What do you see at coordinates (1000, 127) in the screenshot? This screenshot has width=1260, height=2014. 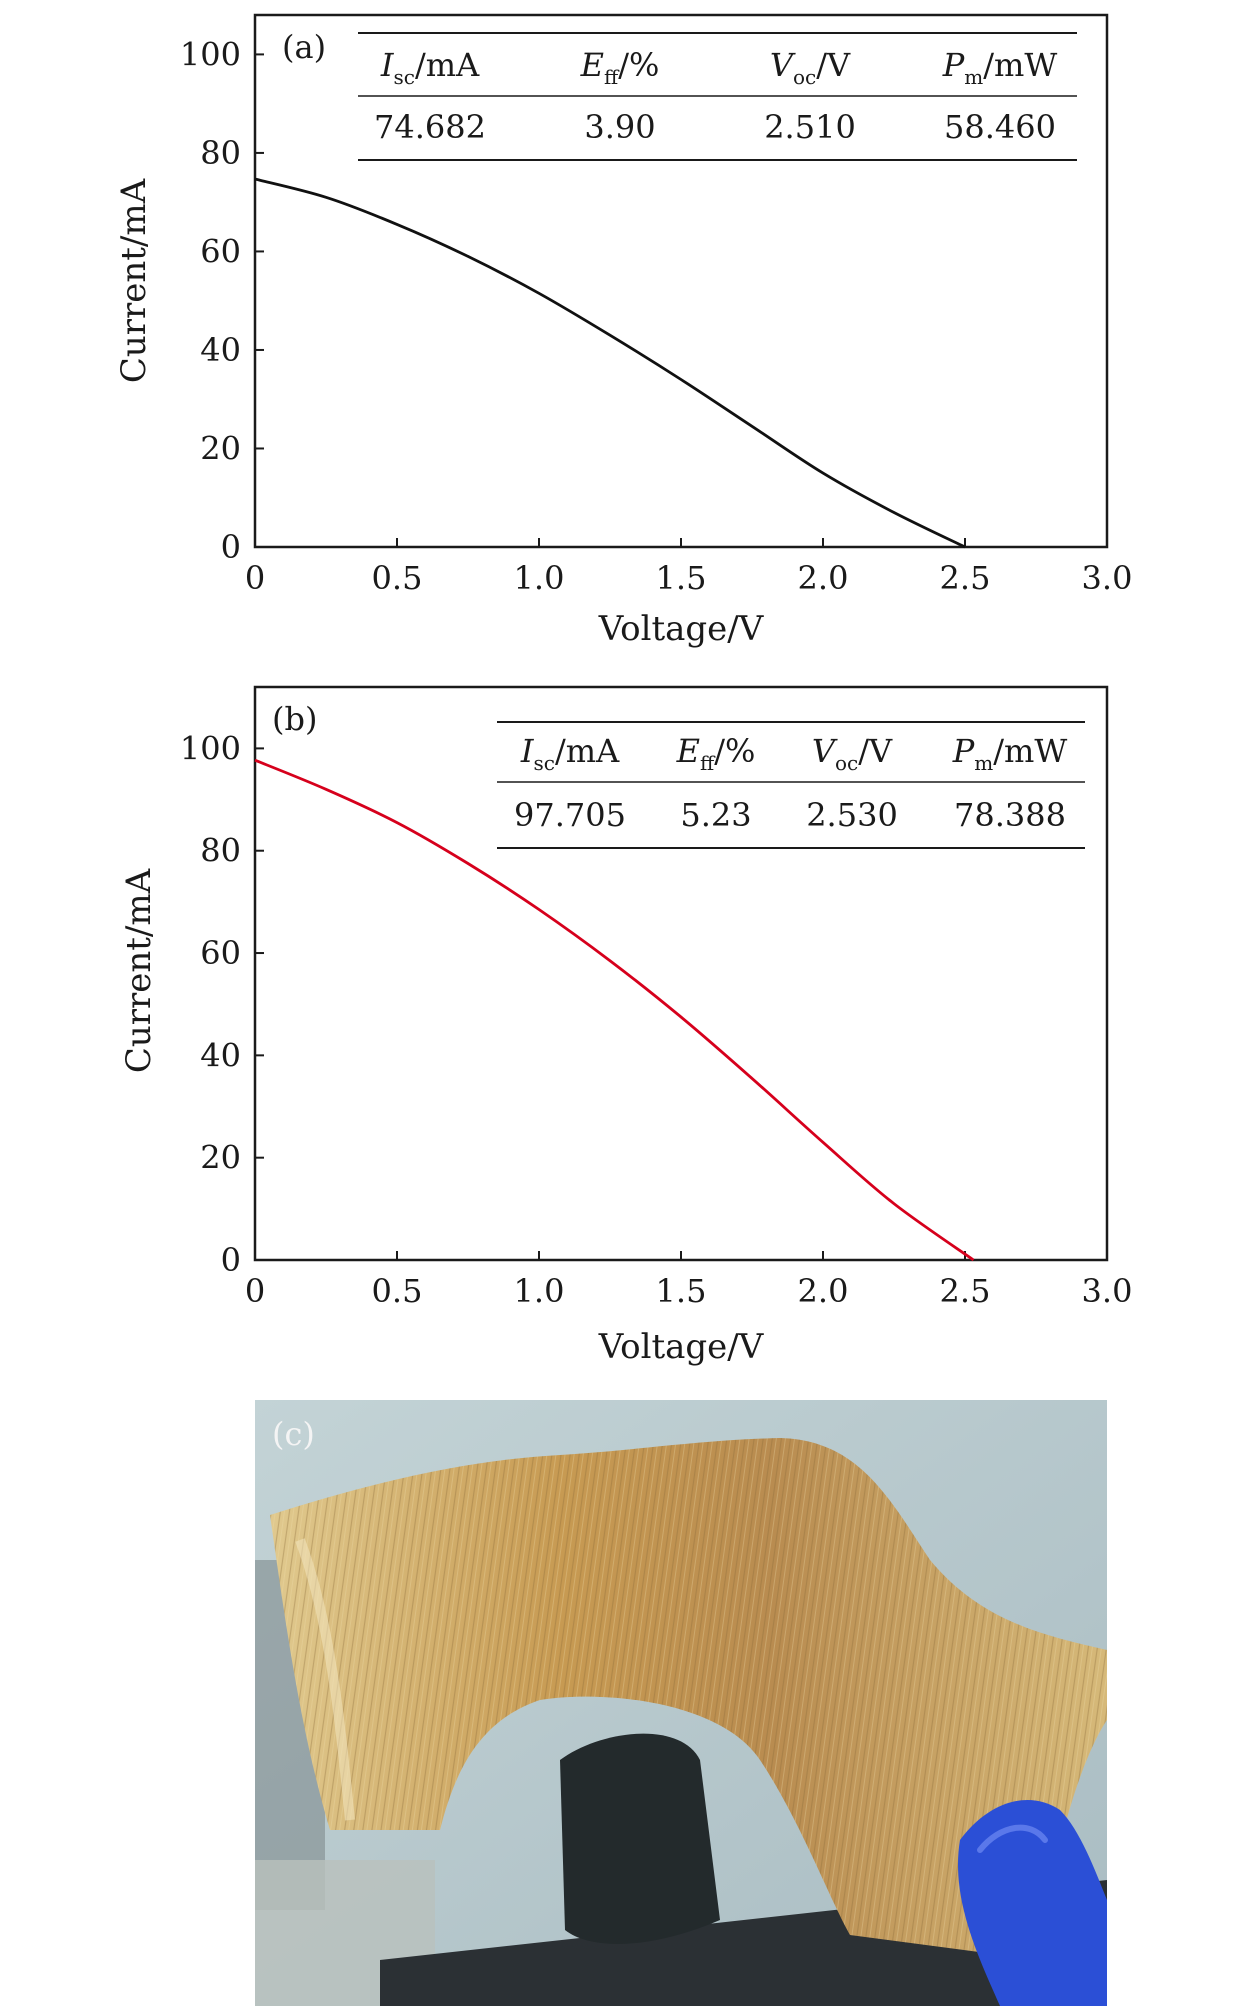 I see `table-cell: 58.460` at bounding box center [1000, 127].